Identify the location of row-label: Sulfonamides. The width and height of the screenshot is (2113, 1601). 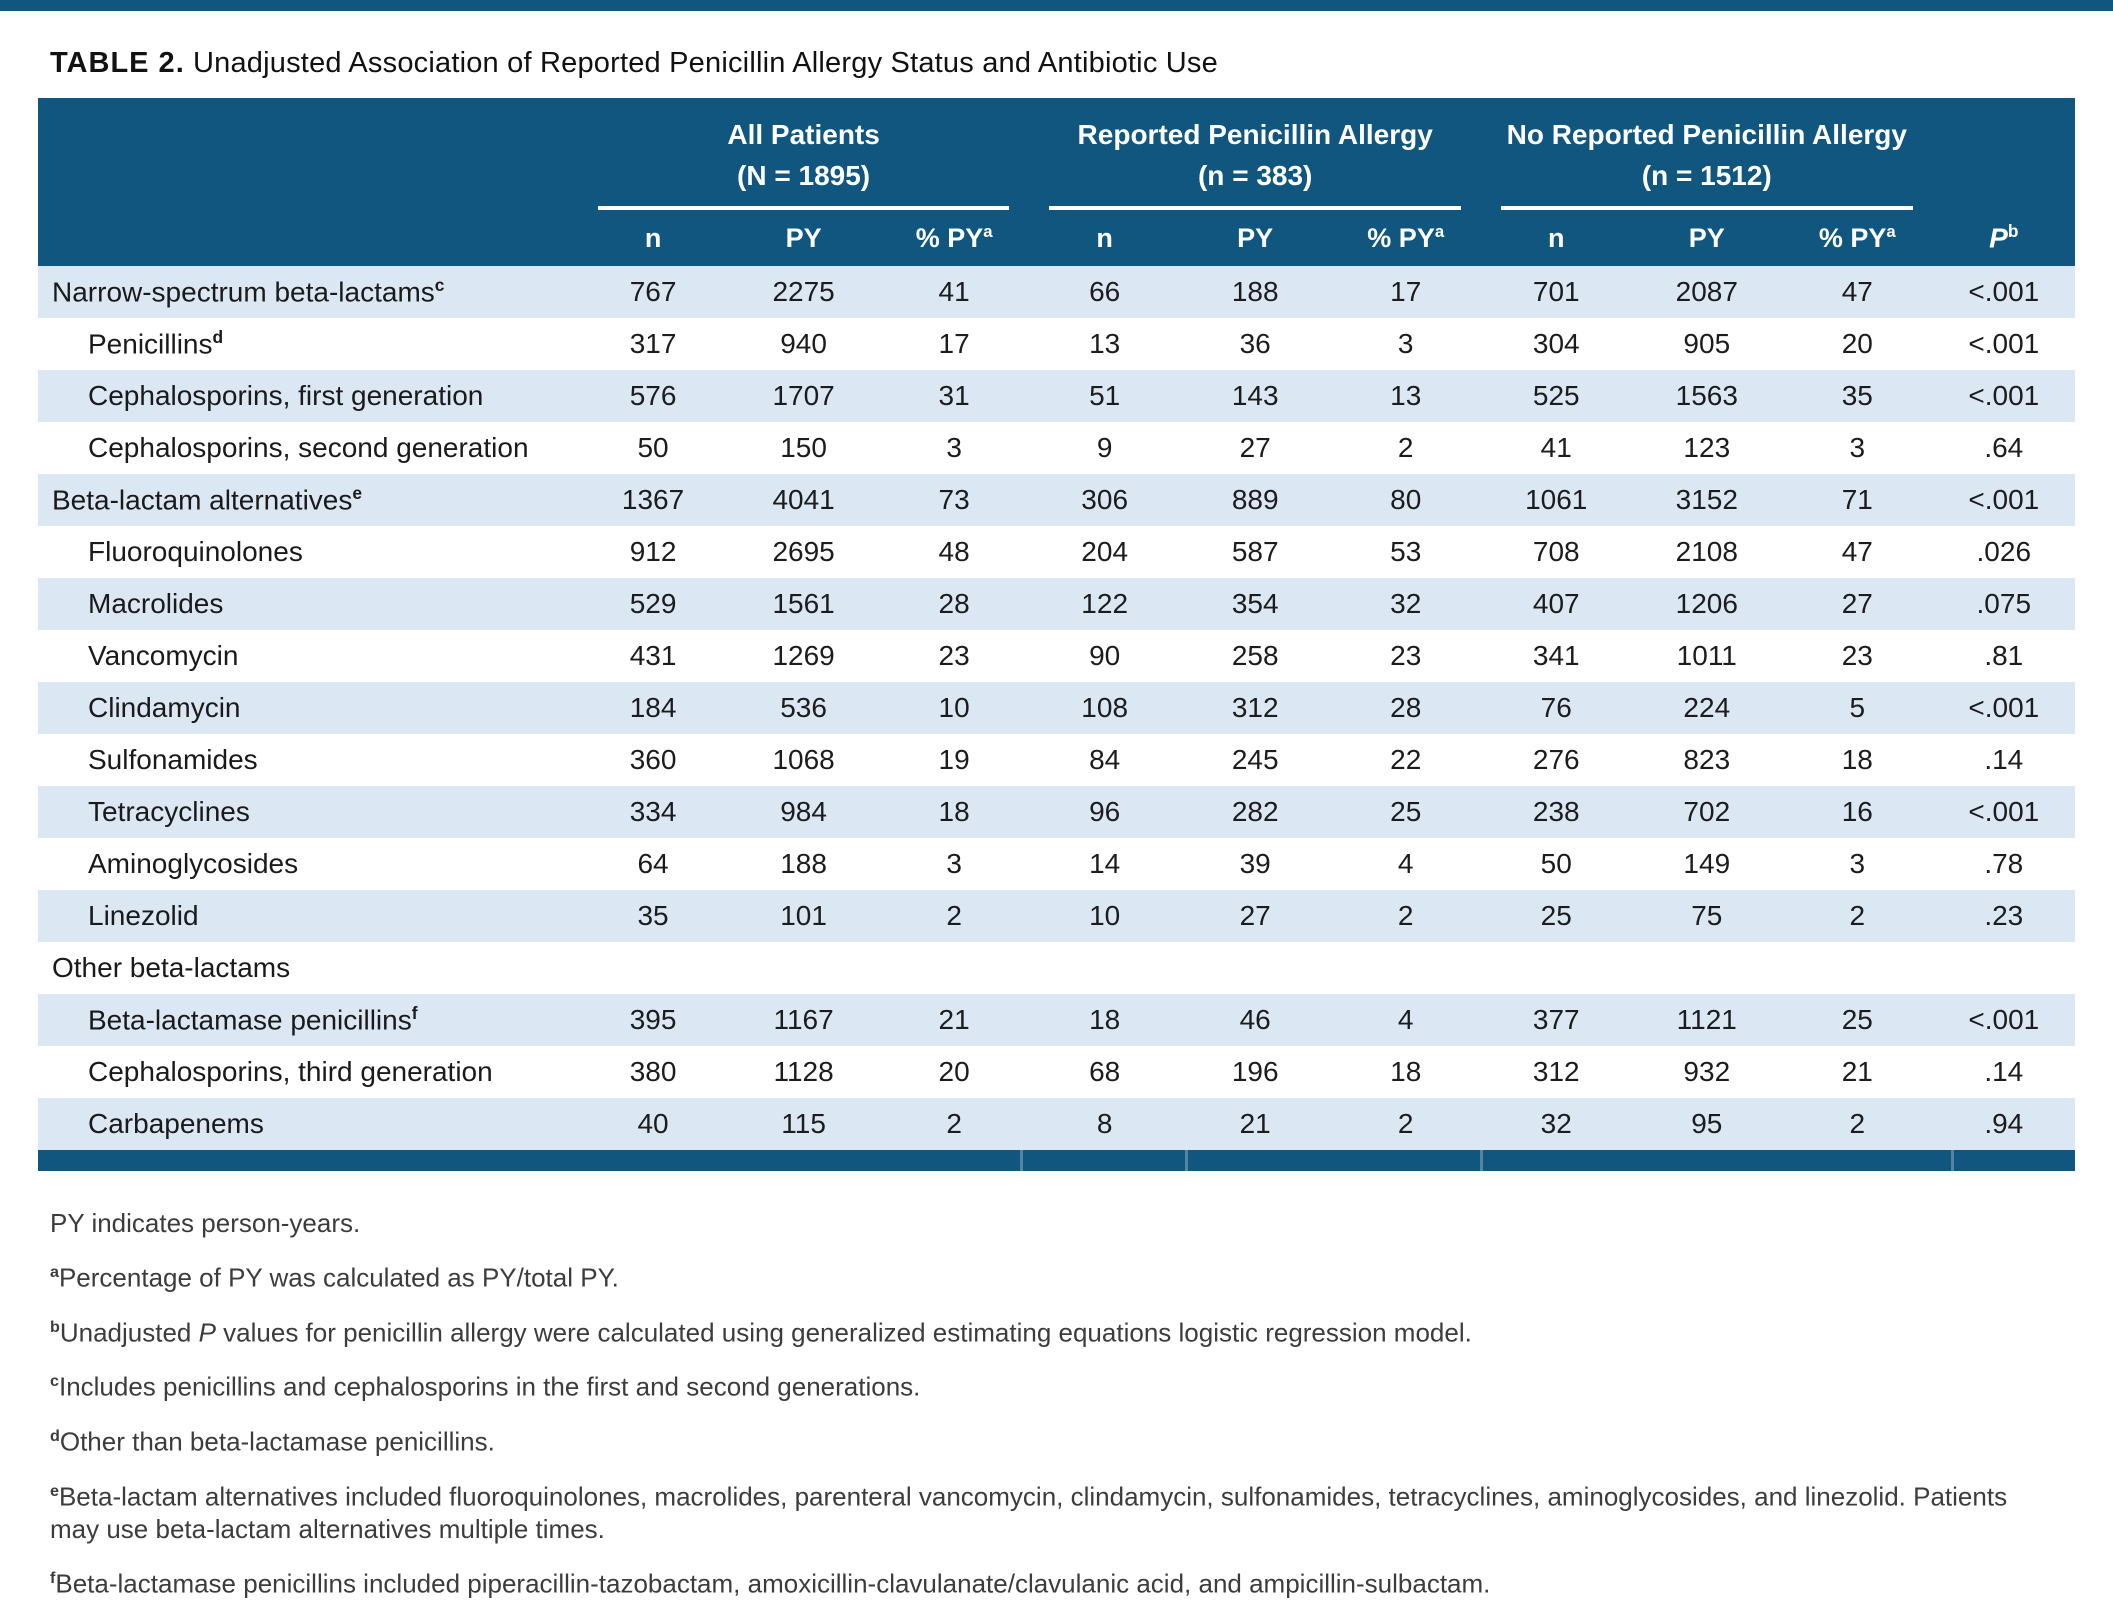
(308, 760).